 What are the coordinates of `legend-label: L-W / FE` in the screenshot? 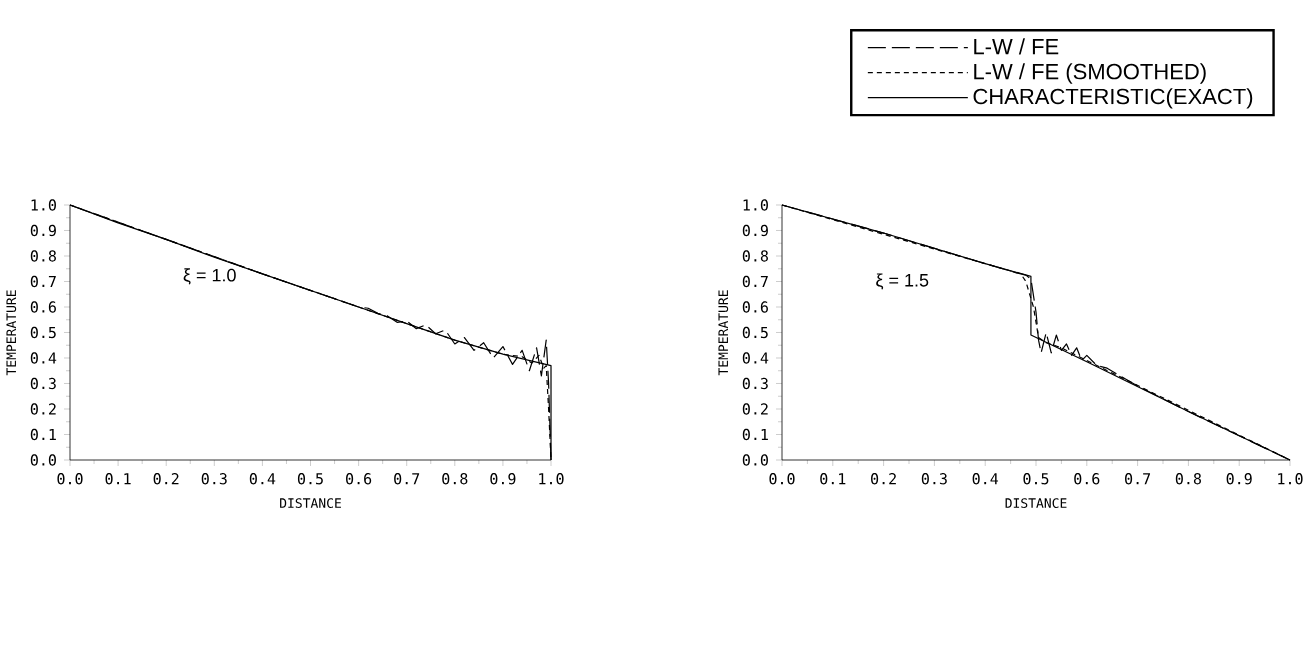 It's located at (1016, 46).